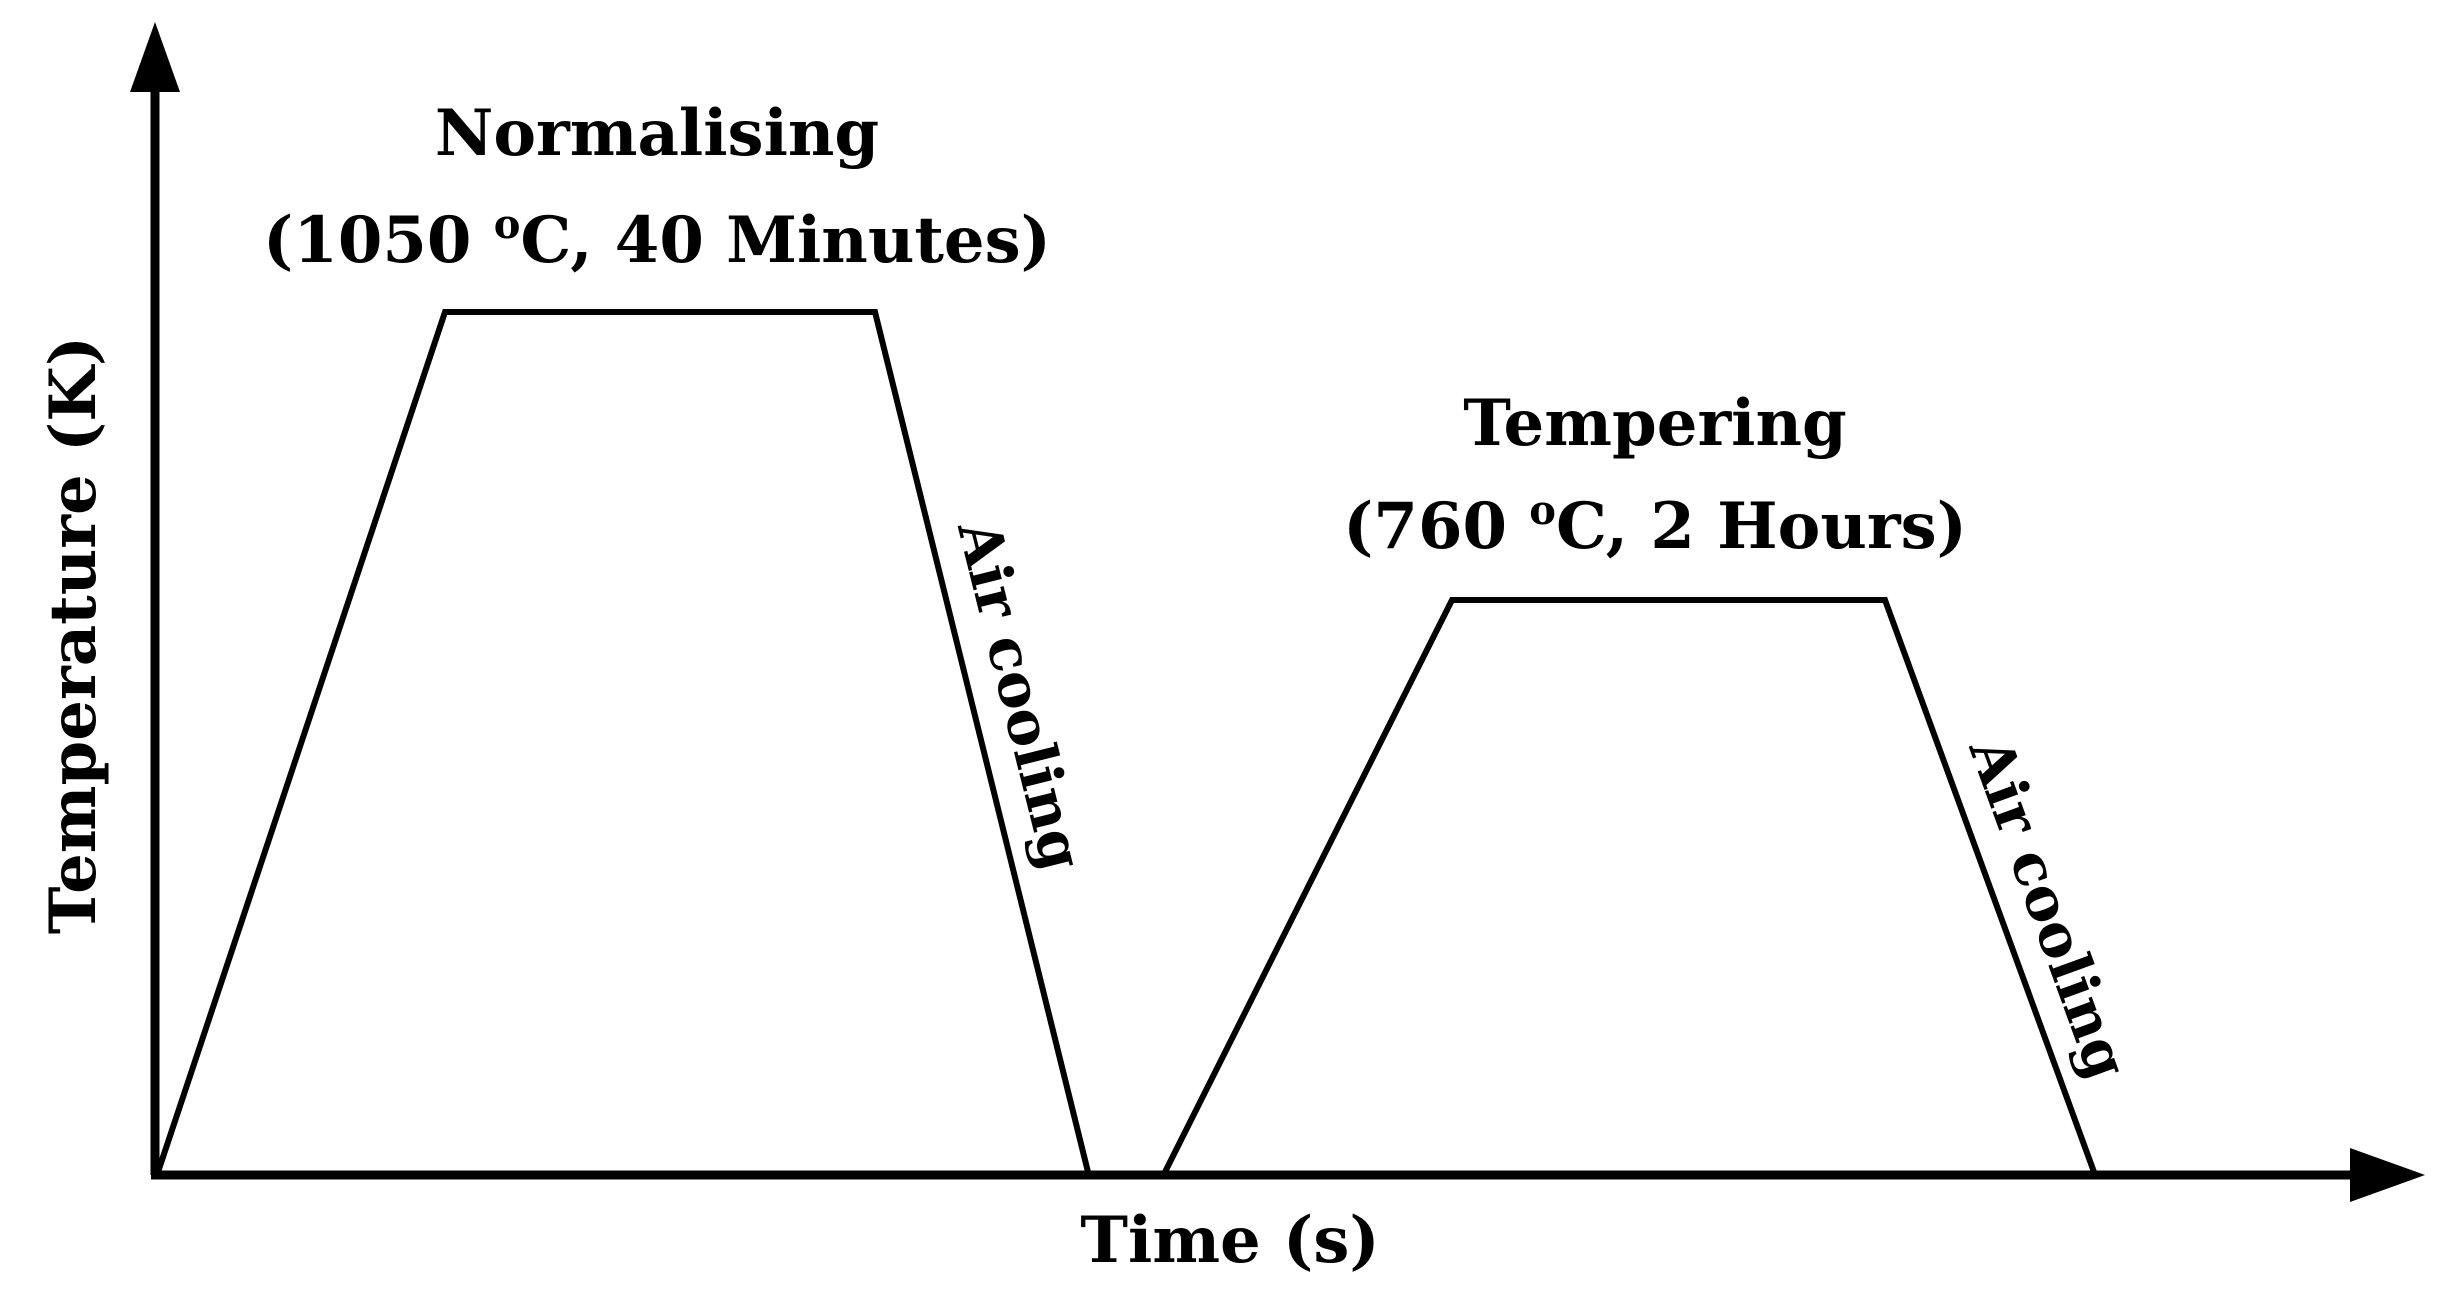 Image resolution: width=2444 pixels, height=1313 pixels. What do you see at coordinates (1761, 526) in the screenshot?
I see `tempering-condition-suffix: C, 2 Hours)` at bounding box center [1761, 526].